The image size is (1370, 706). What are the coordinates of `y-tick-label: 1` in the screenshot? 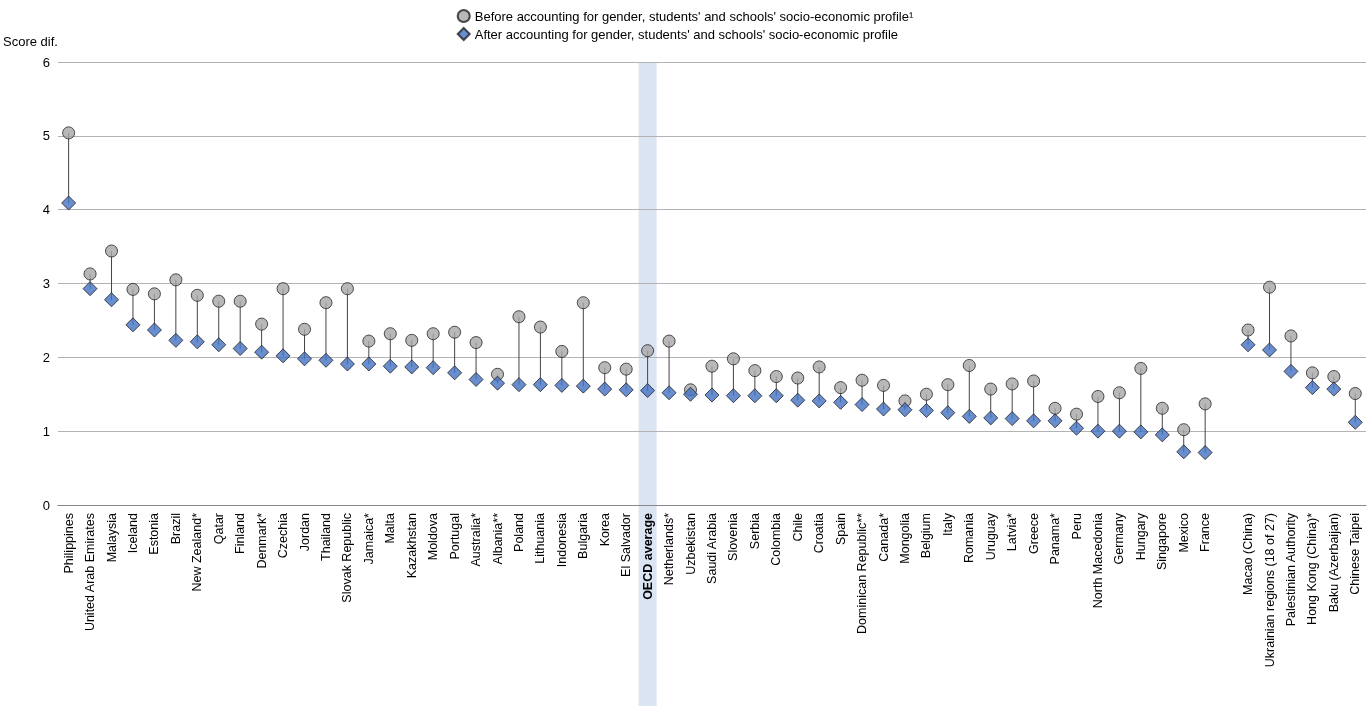 It's located at (46, 431).